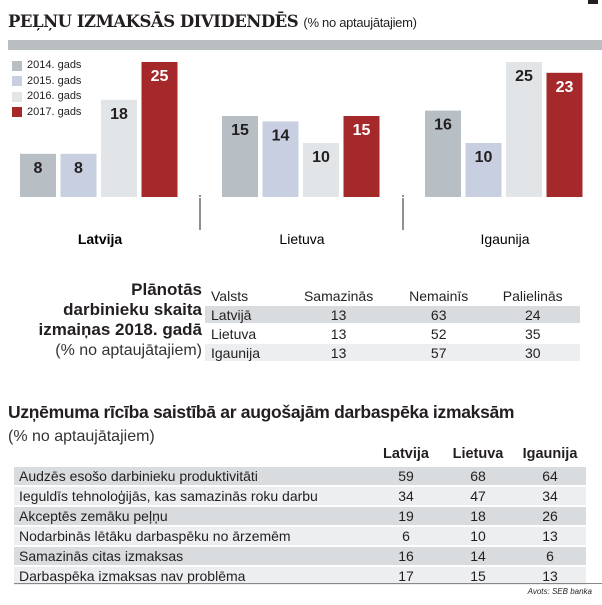 This screenshot has height=605, width=602. Describe the element at coordinates (281, 135) in the screenshot. I see `data-label: 14` at that location.